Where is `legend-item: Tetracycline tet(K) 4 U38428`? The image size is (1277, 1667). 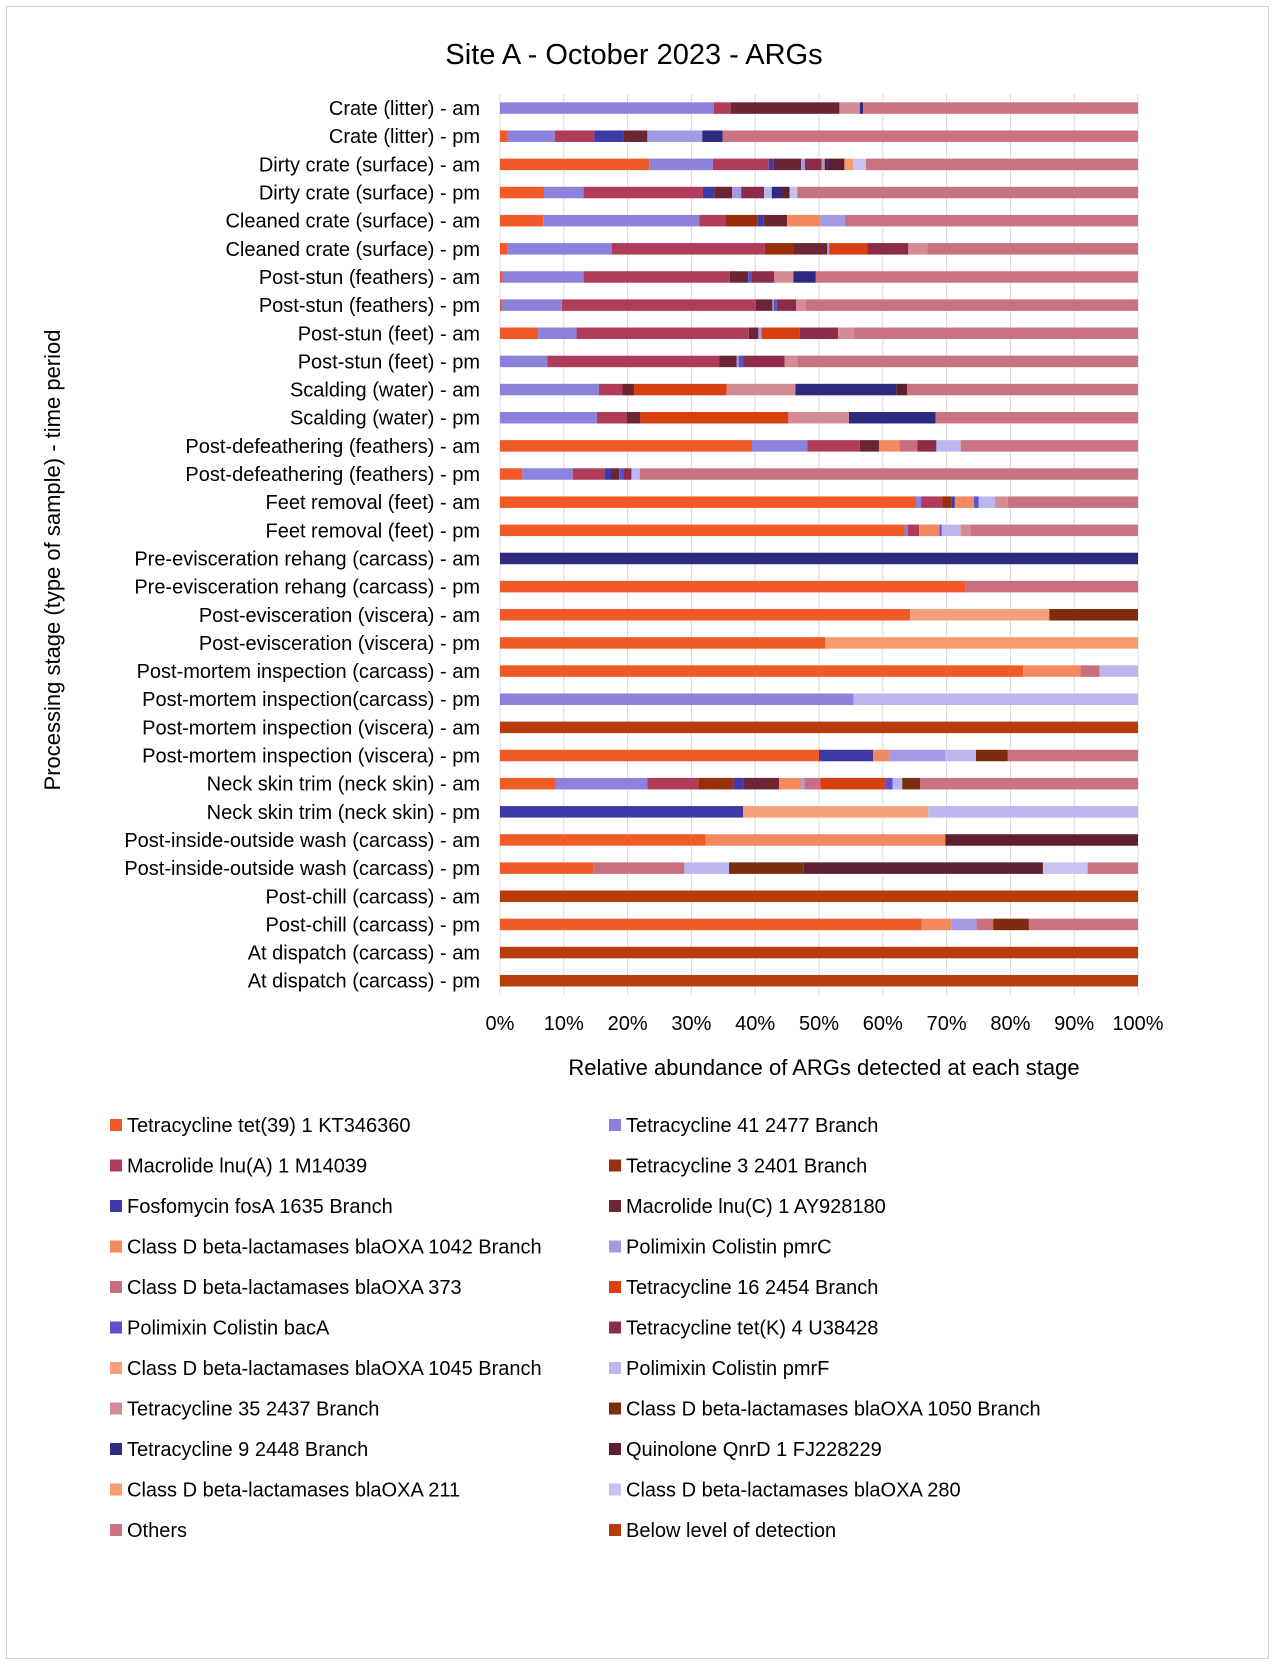 legend-item: Tetracycline tet(K) 4 U38428 is located at coordinates (743, 1329).